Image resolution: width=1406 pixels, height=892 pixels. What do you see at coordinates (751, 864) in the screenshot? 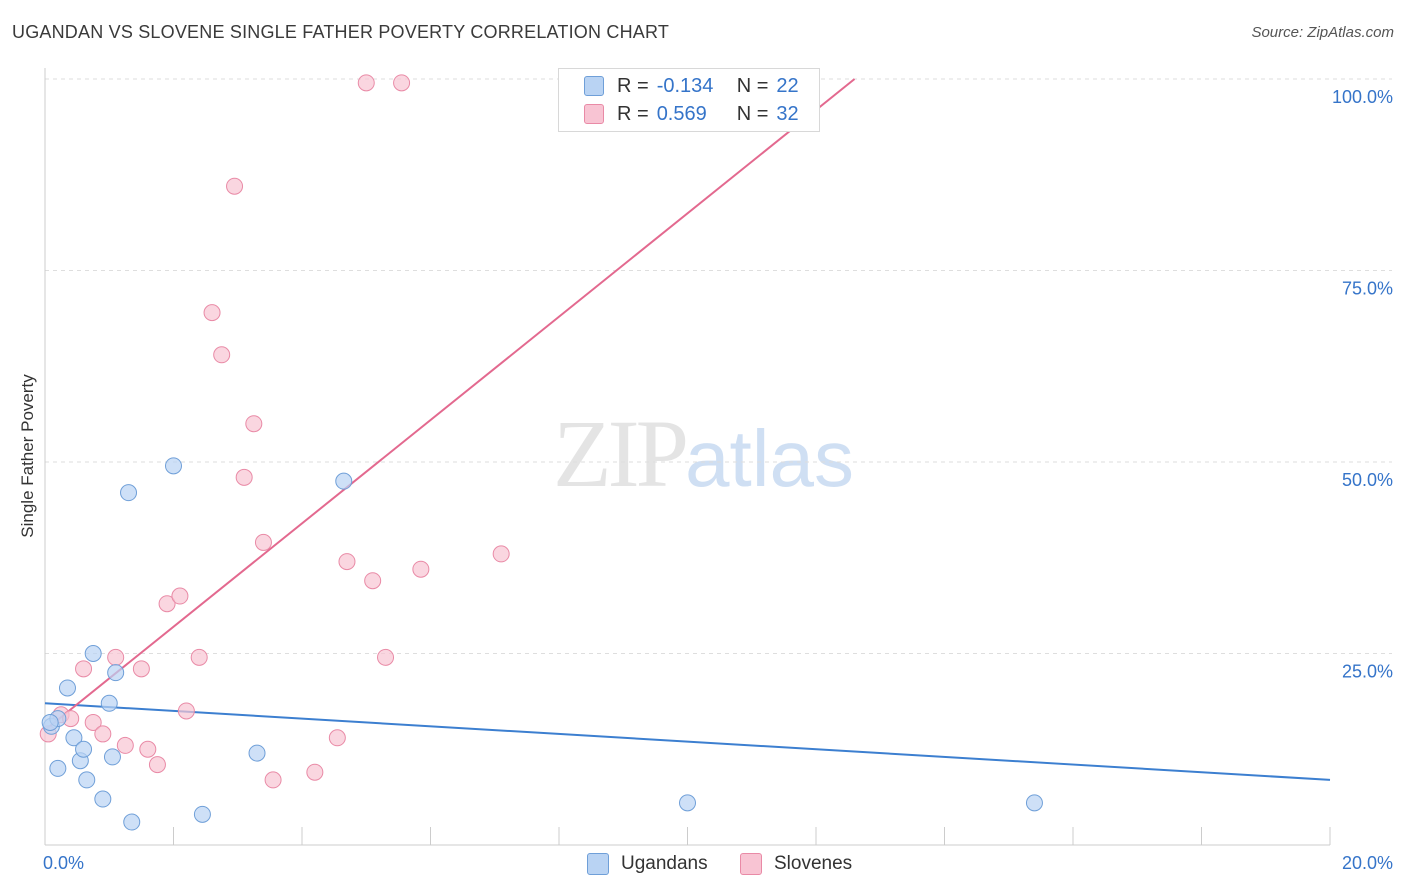
I see `slovenes-legend-swatch` at bounding box center [751, 864].